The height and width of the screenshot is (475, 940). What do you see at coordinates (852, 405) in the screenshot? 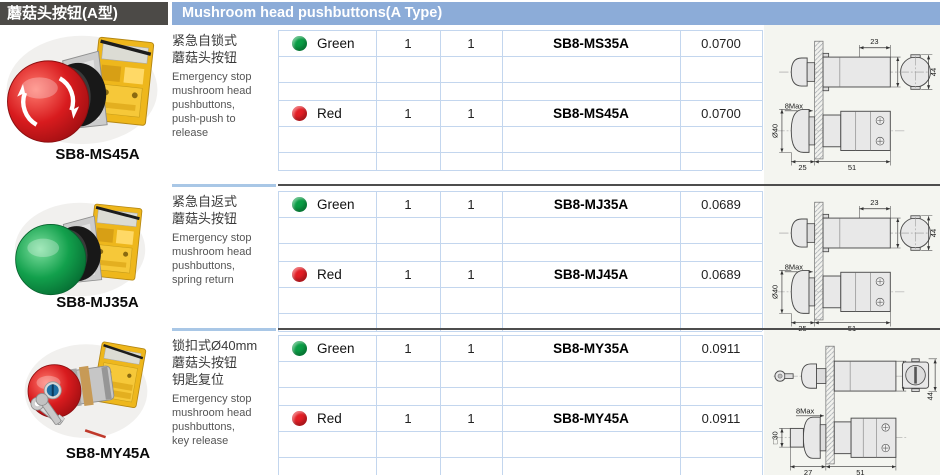
I see `dimension-drawing: 32 44 8Max □30` at bounding box center [852, 405].